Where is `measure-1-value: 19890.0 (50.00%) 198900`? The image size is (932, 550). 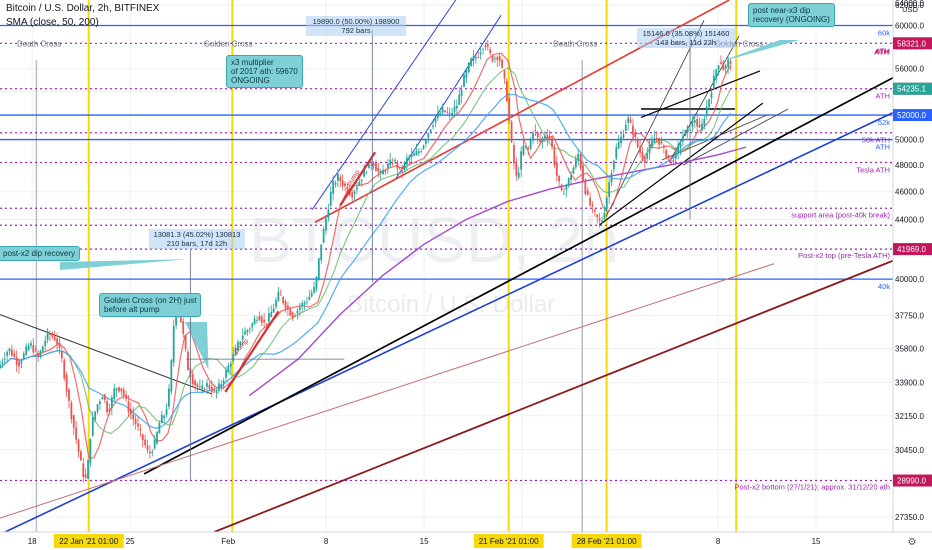
measure-1-value: 19890.0 (50.00%) 198900 is located at coordinates (356, 21).